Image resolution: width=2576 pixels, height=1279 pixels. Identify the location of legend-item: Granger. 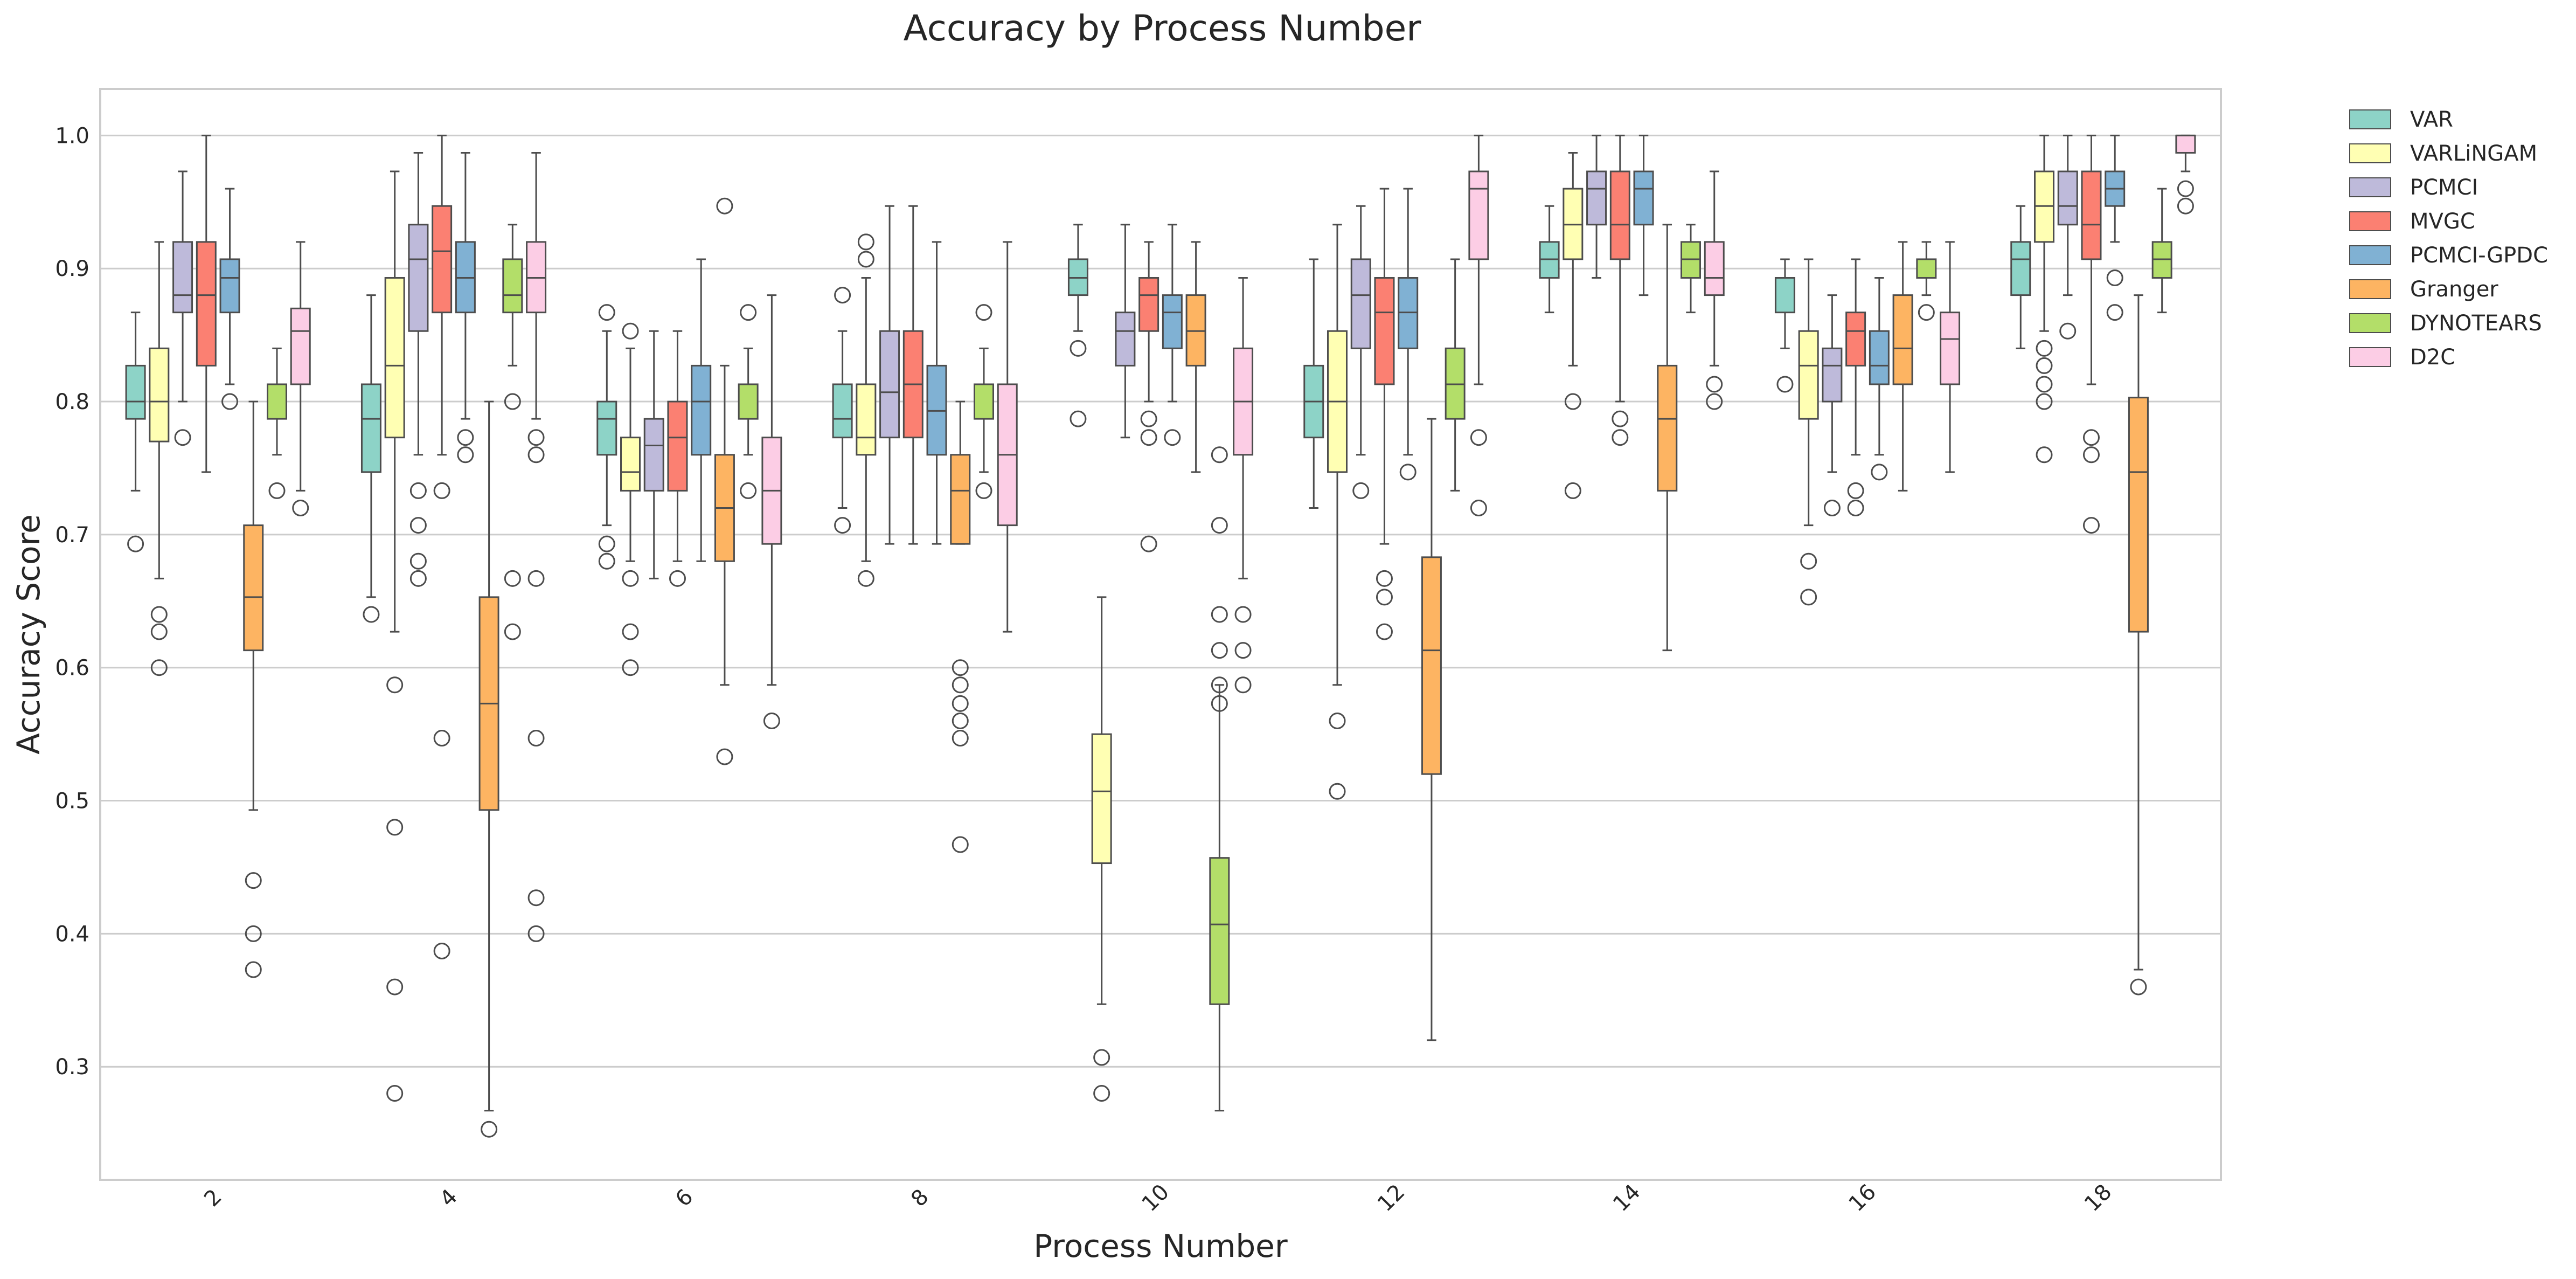
(2448, 289).